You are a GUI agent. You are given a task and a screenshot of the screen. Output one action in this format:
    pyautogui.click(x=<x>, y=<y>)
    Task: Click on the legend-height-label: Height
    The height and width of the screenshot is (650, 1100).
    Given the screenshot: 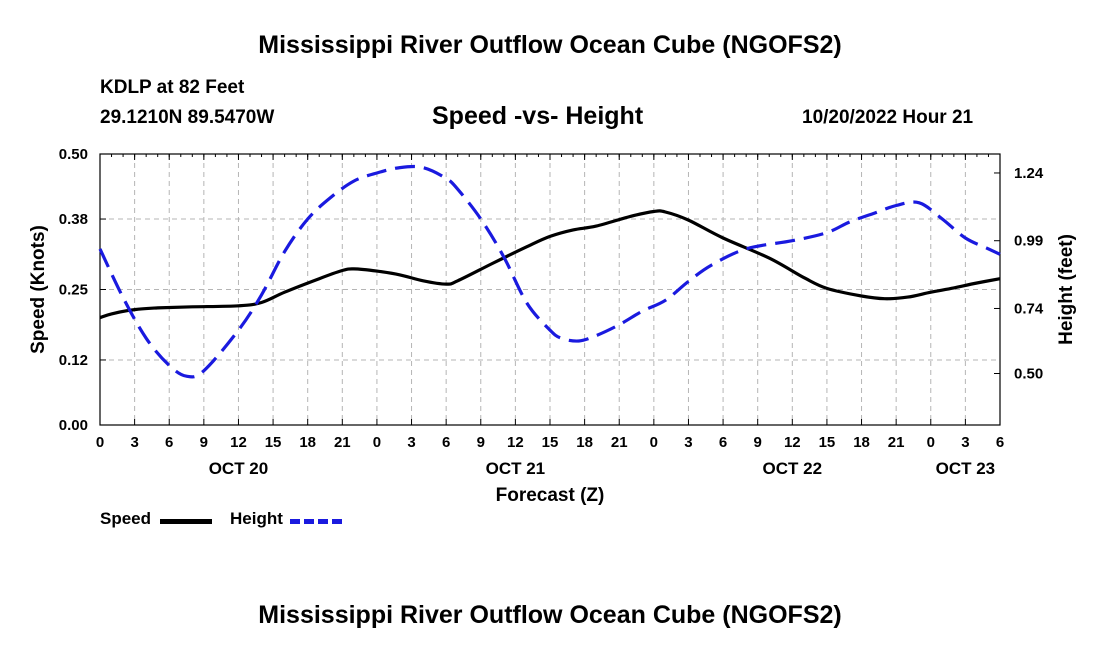 What is the action you would take?
    pyautogui.click(x=256, y=518)
    